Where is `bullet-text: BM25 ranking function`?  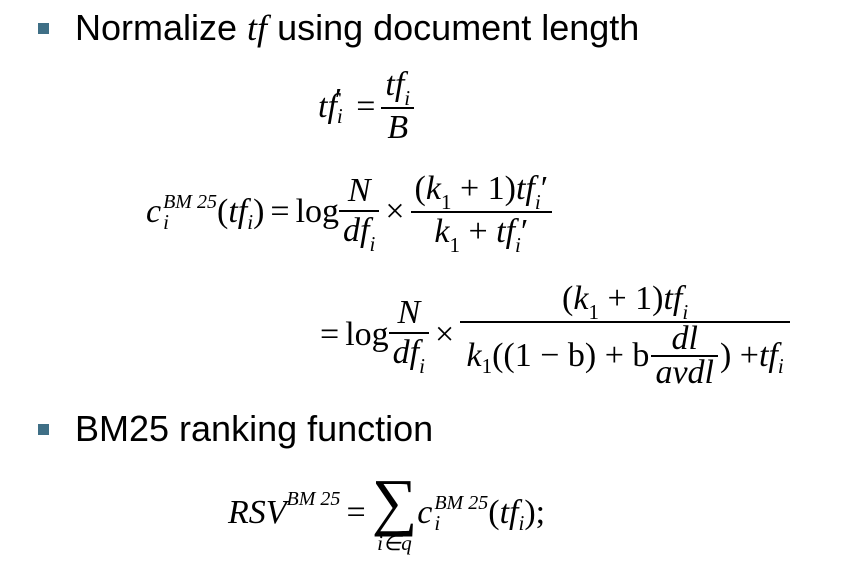
bullet-text: BM25 ranking function is located at coordinates (254, 428).